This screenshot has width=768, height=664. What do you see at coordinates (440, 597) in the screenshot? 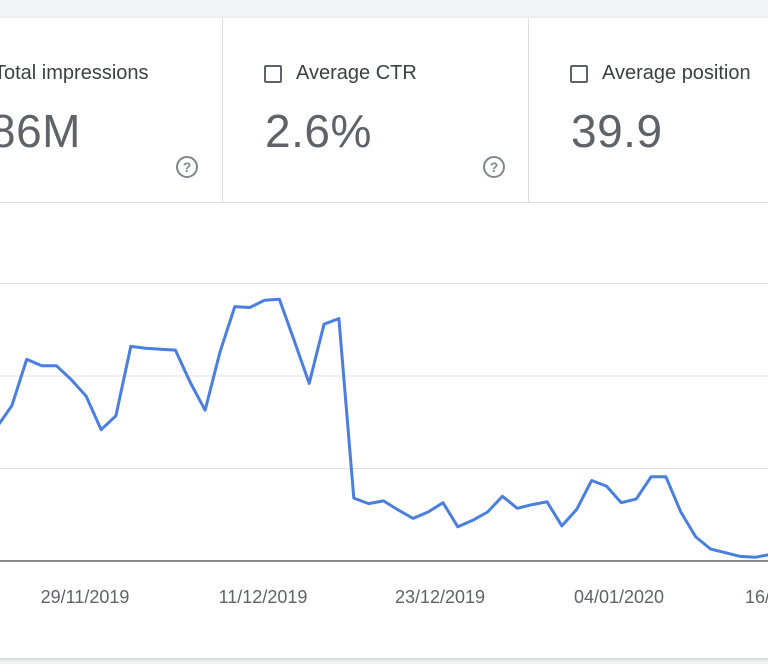
I see `x-tick-label: 23/12/2019` at bounding box center [440, 597].